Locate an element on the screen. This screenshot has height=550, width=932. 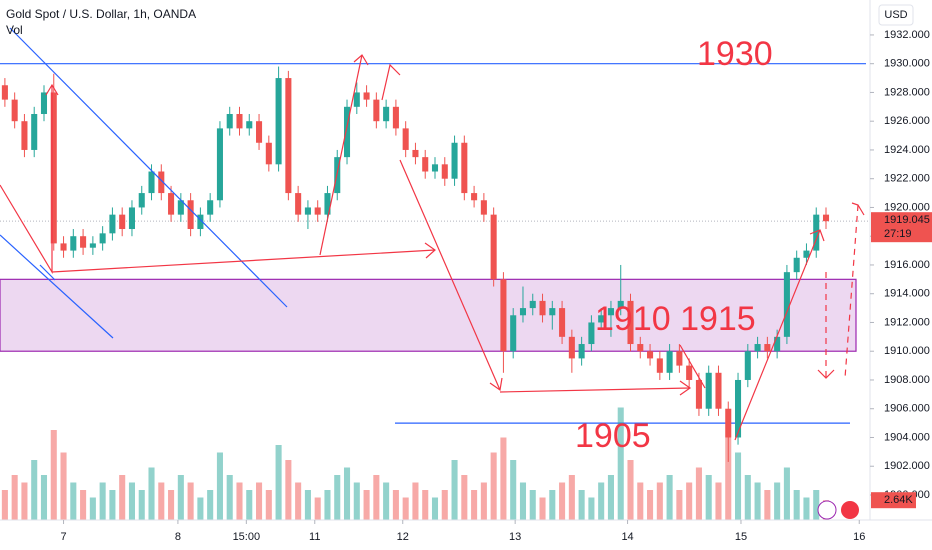
y-tick-label: 1912.000 is located at coordinates (907, 322).